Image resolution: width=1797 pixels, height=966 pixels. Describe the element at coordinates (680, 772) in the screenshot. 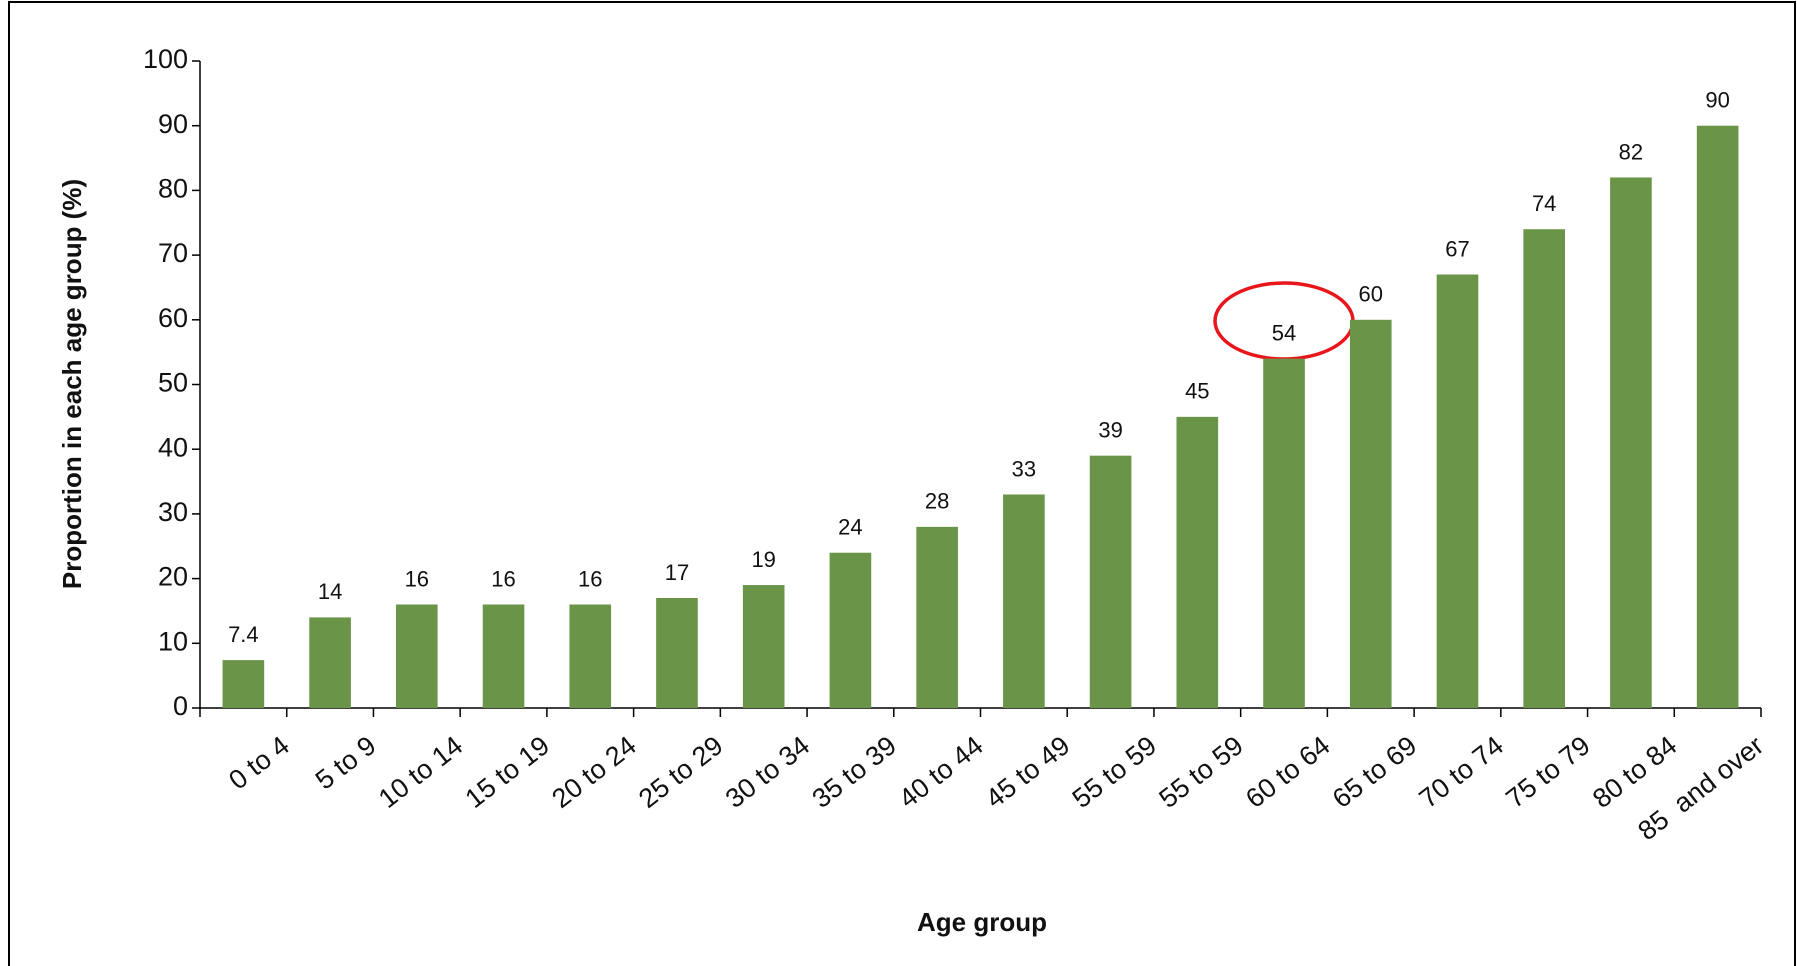

I see `x-tick-label: 25 to 29` at that location.